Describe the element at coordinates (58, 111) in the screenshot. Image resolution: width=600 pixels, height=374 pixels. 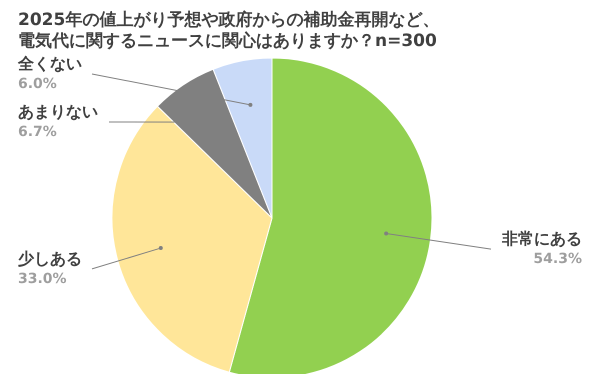
I see `slice-label: あまりない` at that location.